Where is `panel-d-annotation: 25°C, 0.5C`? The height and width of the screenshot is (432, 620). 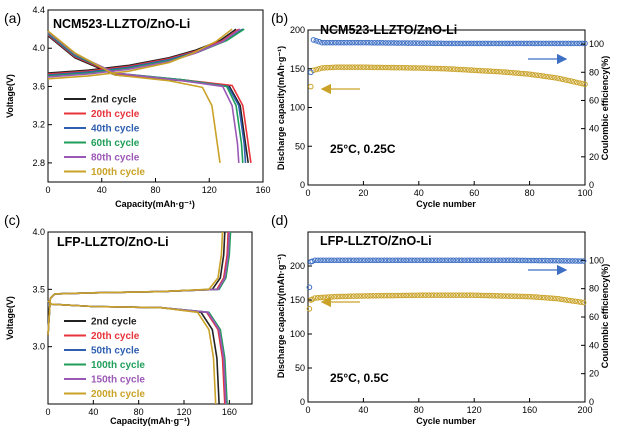
panel-d-annotation: 25°C, 0.5C is located at coordinates (359, 378).